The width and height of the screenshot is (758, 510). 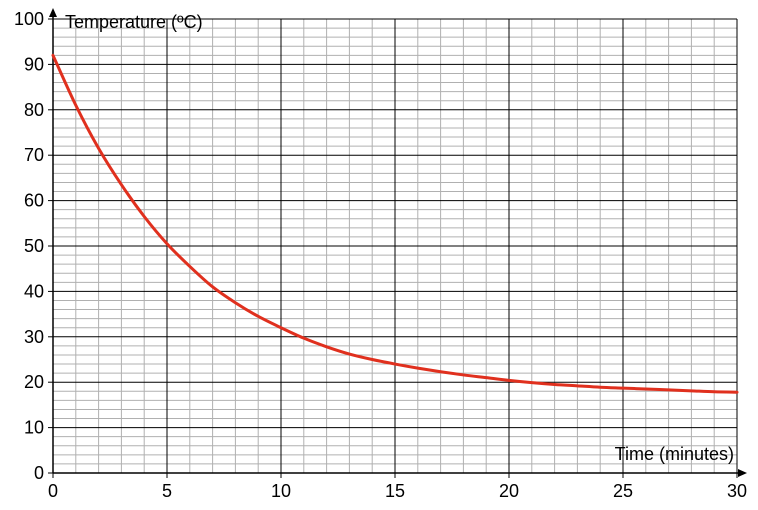 I want to click on y-tick-label: 90, so click(x=34, y=64).